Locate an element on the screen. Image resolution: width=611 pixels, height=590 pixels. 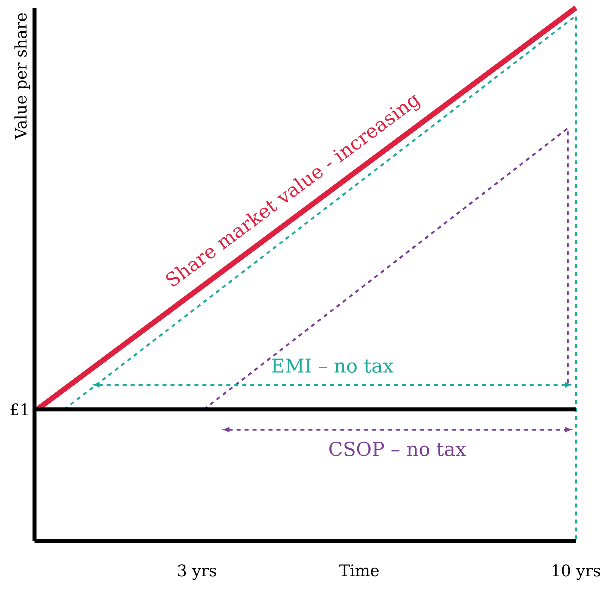
annotation: £1 is located at coordinates (19, 410).